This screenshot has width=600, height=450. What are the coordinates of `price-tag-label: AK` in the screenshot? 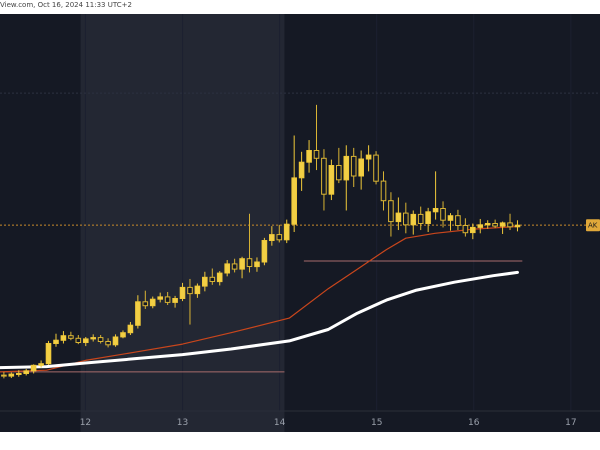 It's located at (593, 226).